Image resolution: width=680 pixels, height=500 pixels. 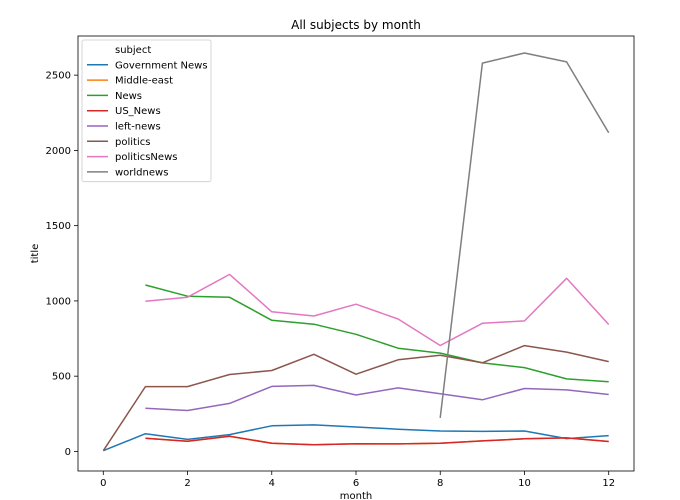 What do you see at coordinates (132, 142) in the screenshot?
I see `legend-entry: politics` at bounding box center [132, 142].